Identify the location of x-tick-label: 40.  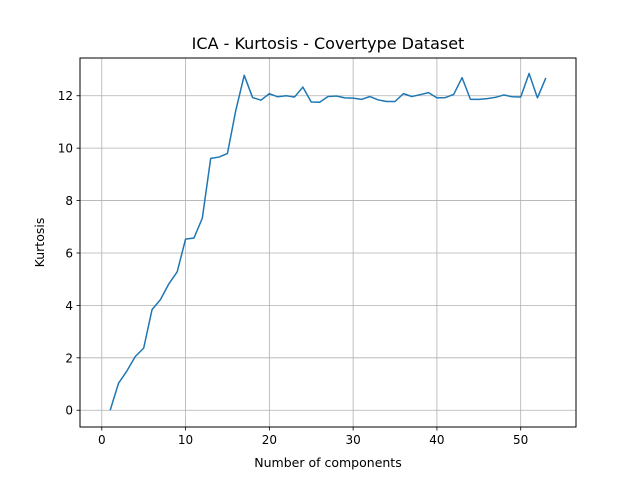
(436, 440).